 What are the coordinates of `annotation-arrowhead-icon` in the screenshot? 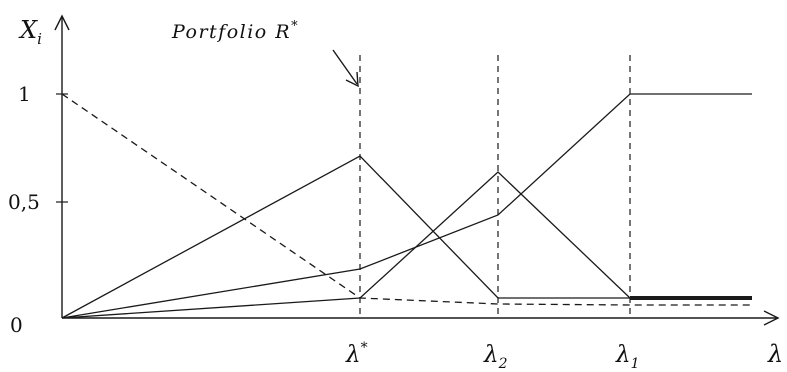 It's located at (352, 79).